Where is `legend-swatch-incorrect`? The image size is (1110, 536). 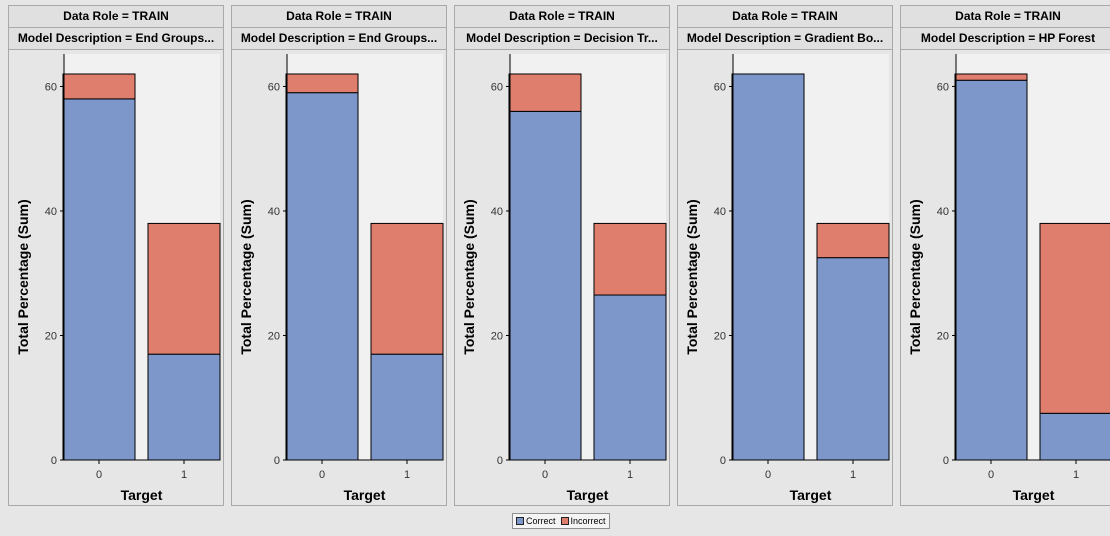 legend-swatch-incorrect is located at coordinates (564, 521).